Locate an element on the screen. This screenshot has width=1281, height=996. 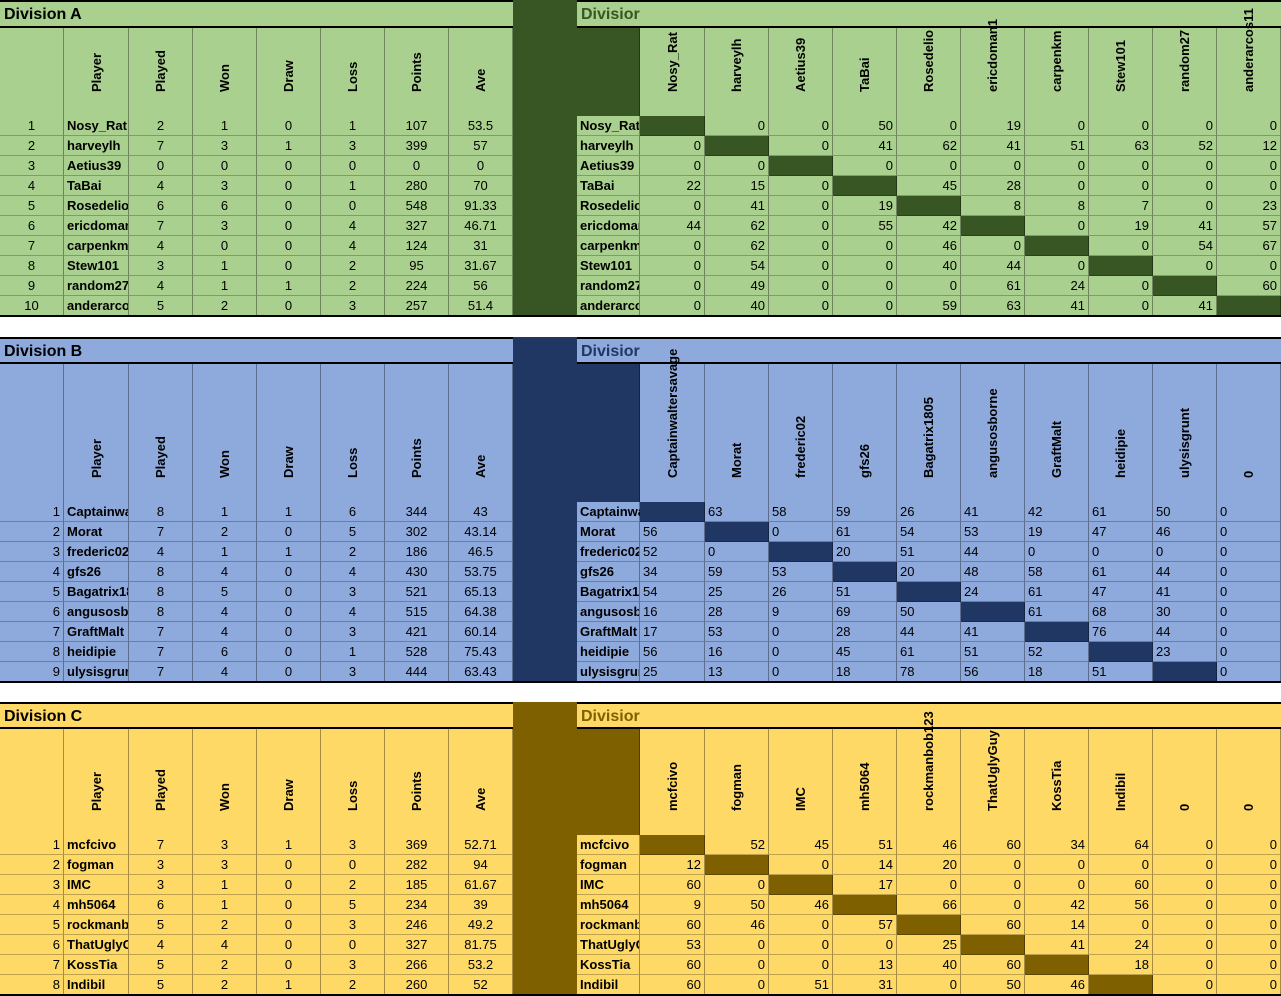
stat-cell: 7 is located at coordinates (161, 672).